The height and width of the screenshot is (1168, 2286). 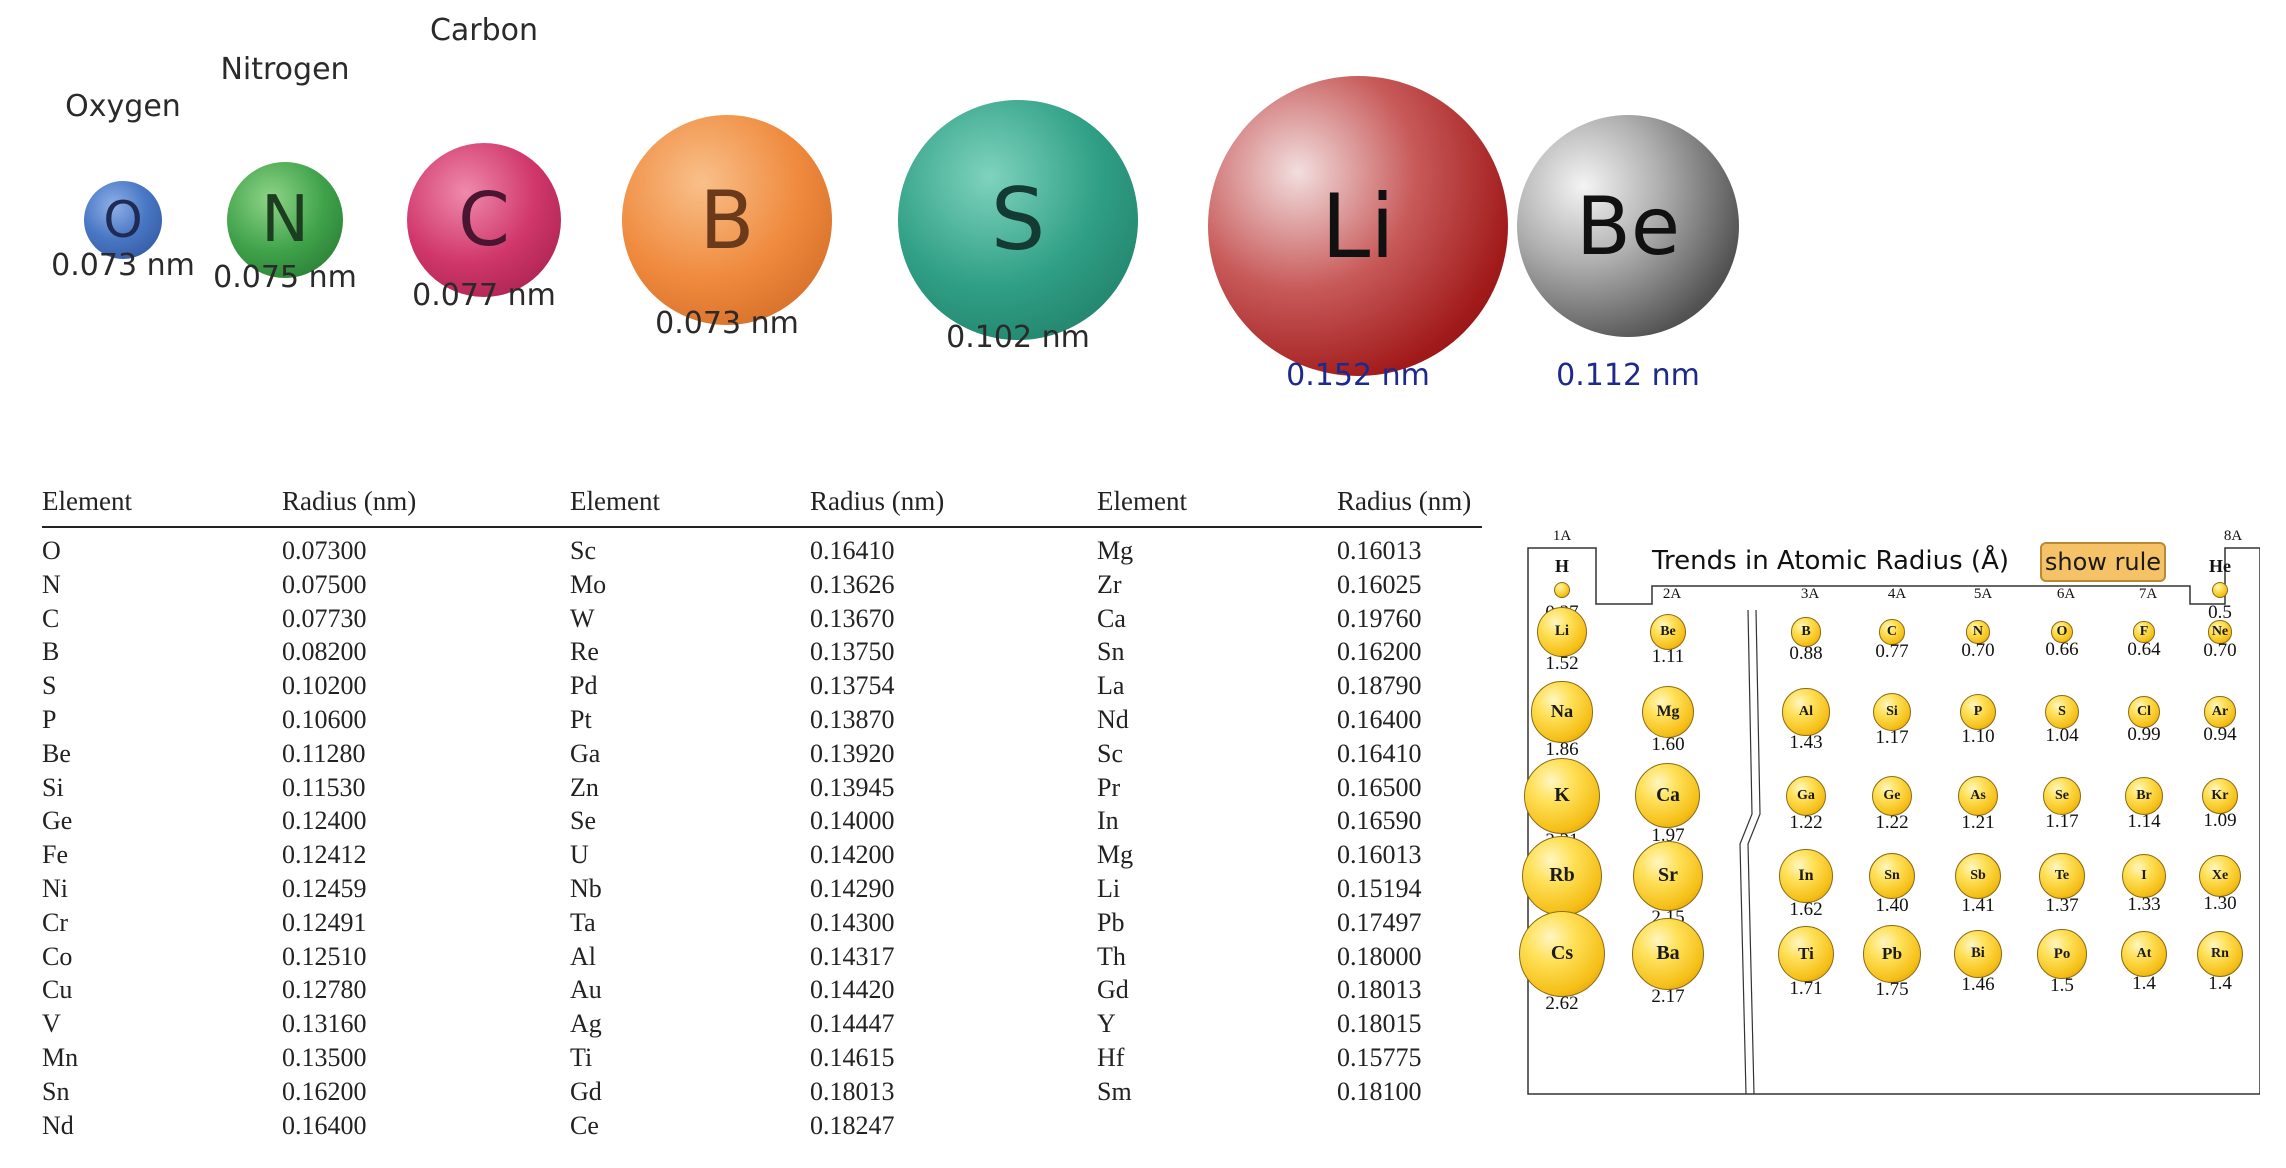 I want to click on element-radius-value: 1.22, so click(x=1806, y=823).